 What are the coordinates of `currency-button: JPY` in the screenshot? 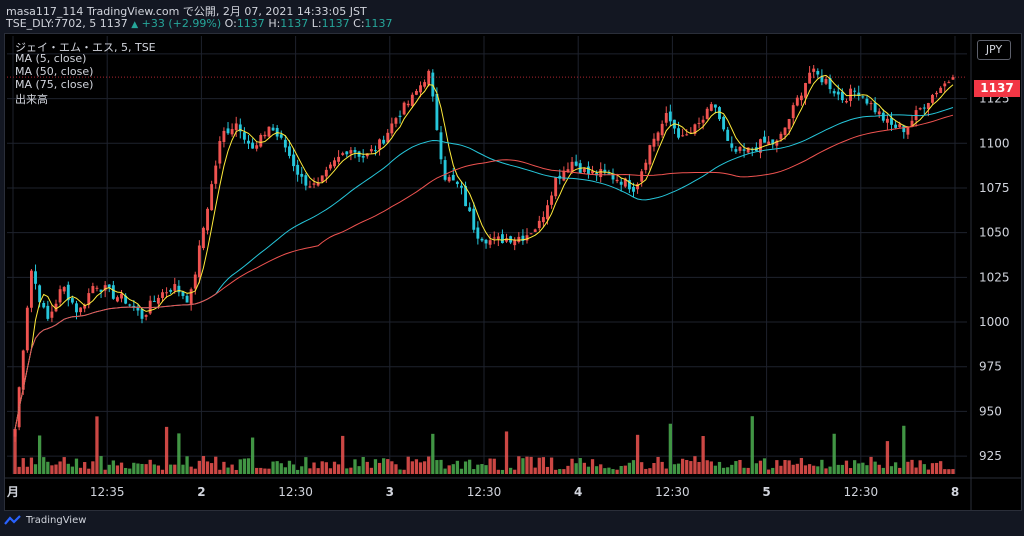 It's located at (994, 50).